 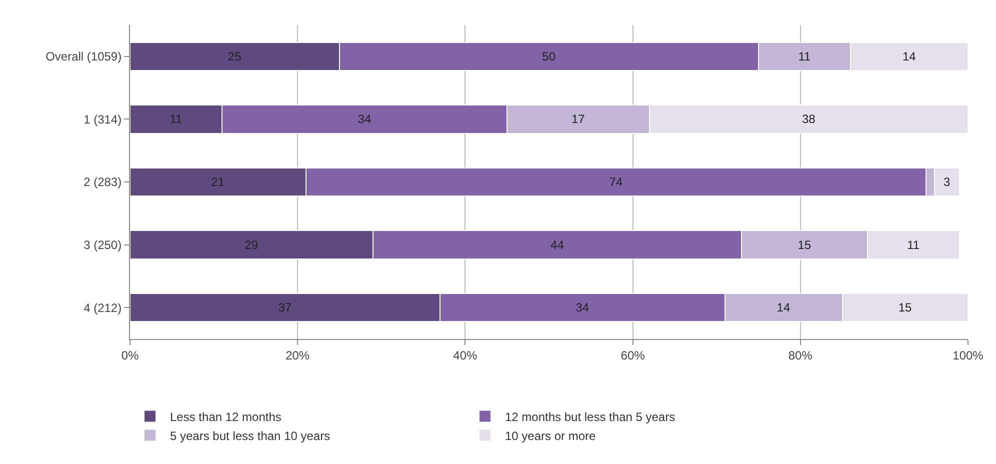 What do you see at coordinates (465, 355) in the screenshot?
I see `x-tick-label: 40%` at bounding box center [465, 355].